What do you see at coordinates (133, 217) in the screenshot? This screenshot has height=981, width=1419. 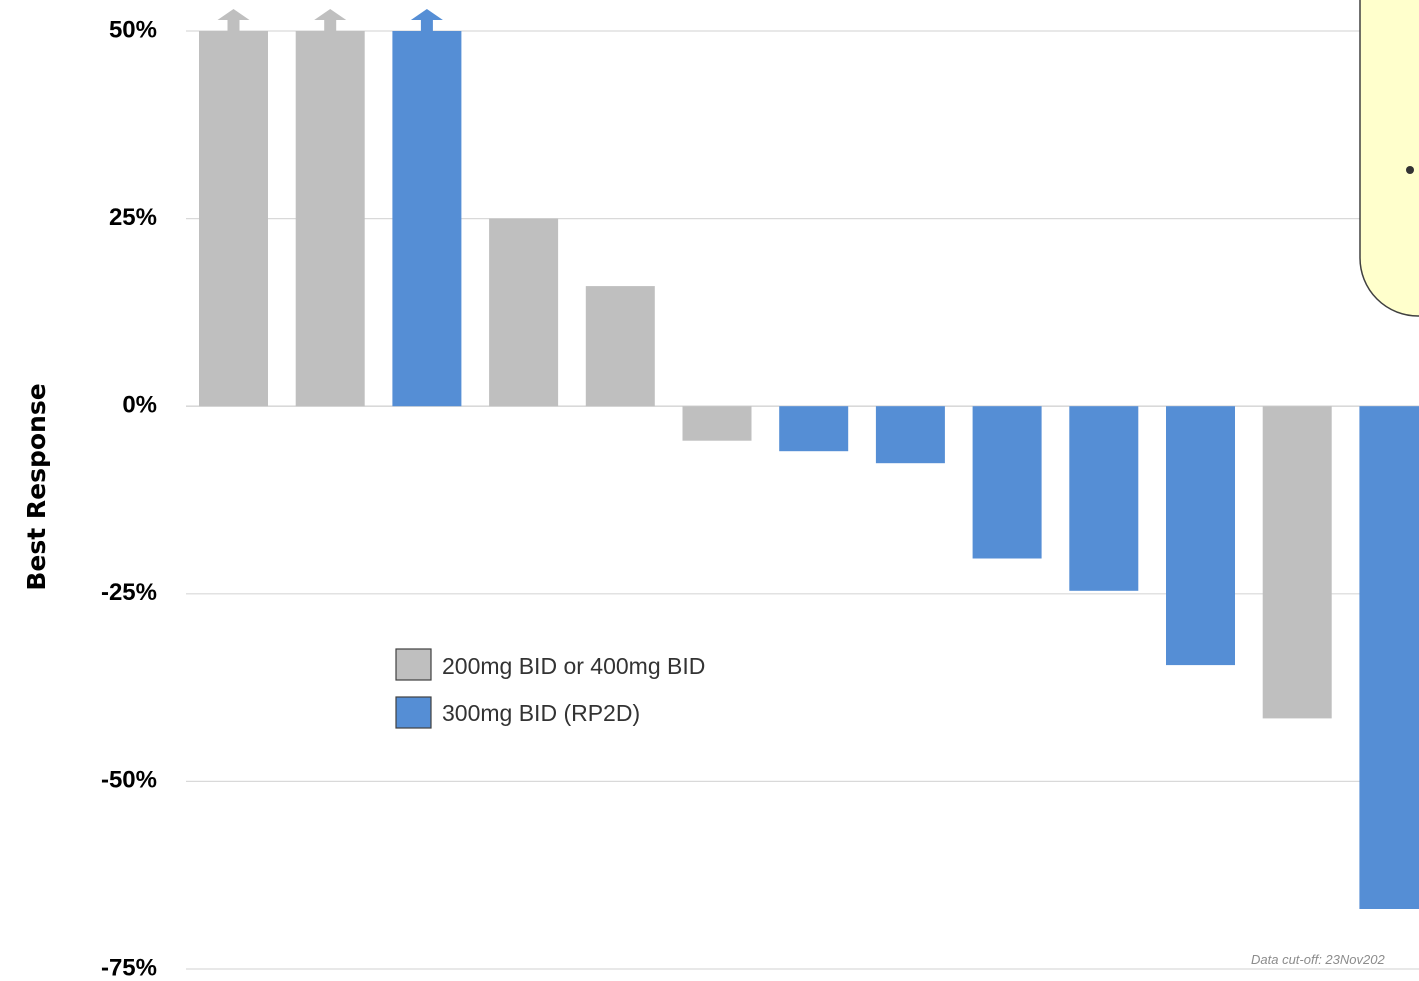 I see `y-tick-label: 25%` at bounding box center [133, 217].